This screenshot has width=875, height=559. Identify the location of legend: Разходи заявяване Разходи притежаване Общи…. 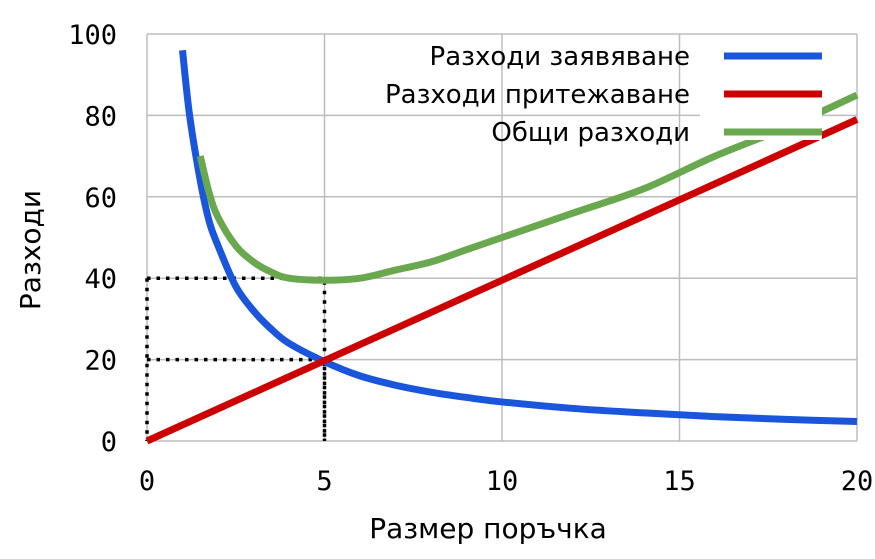
(603, 94).